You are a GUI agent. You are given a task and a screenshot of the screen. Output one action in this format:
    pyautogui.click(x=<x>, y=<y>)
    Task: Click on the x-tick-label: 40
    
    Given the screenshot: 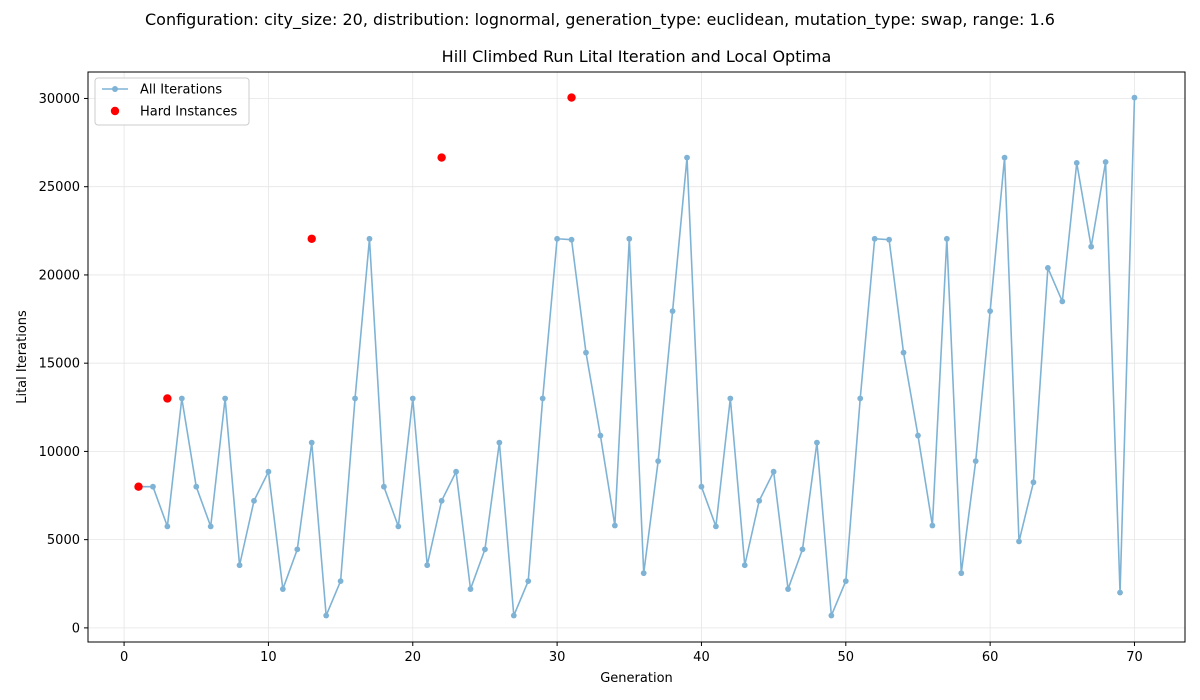 What is the action you would take?
    pyautogui.click(x=701, y=657)
    